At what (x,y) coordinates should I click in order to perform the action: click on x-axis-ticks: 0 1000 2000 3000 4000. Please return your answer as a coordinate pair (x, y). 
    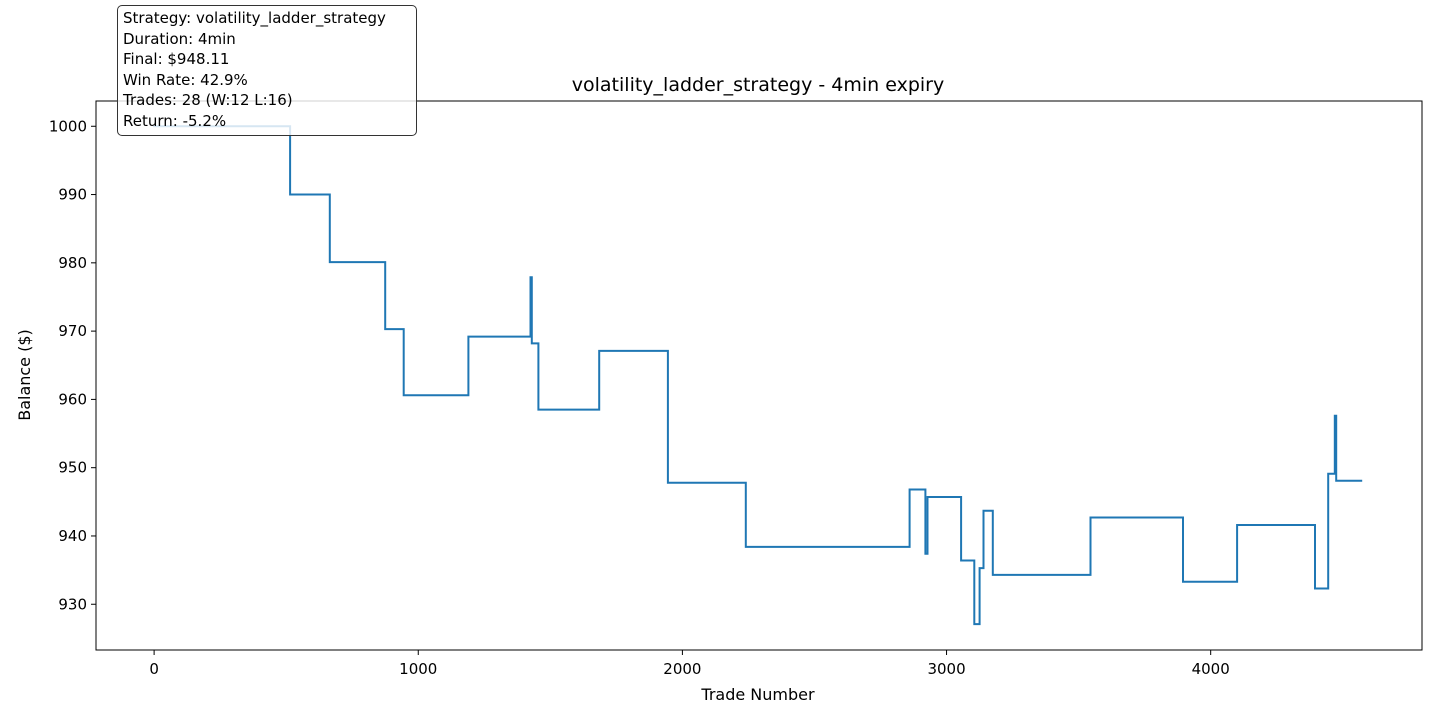
    Looking at the image, I should click on (689, 664).